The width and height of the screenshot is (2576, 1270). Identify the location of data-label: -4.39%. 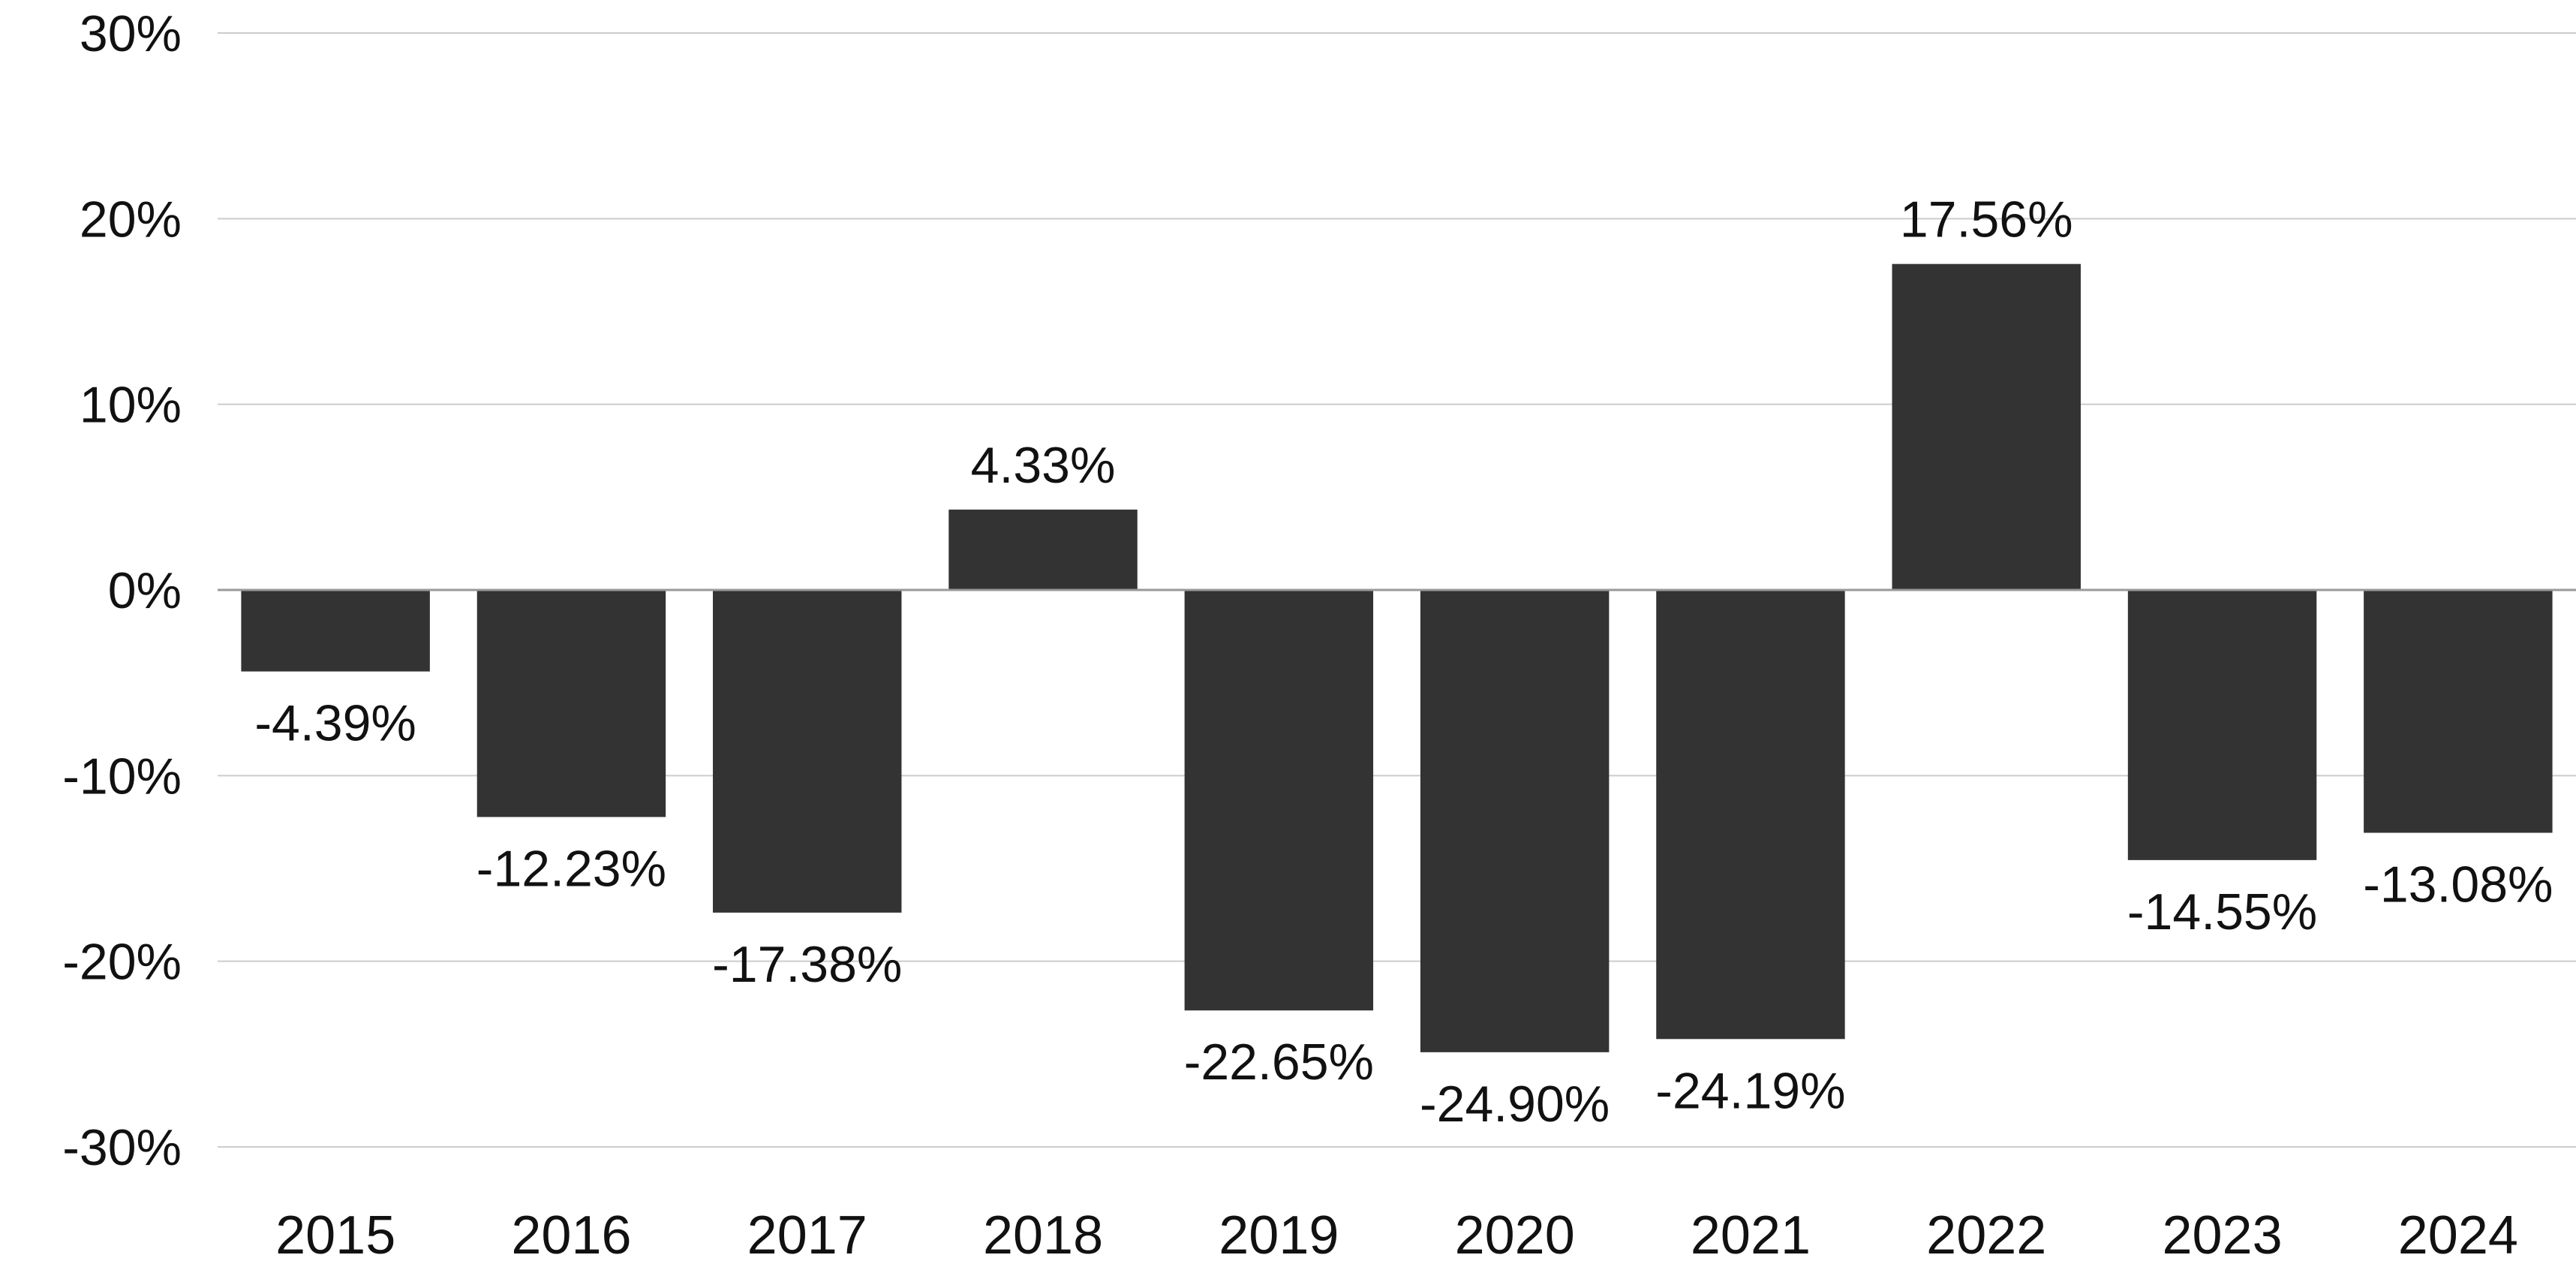
(335, 723).